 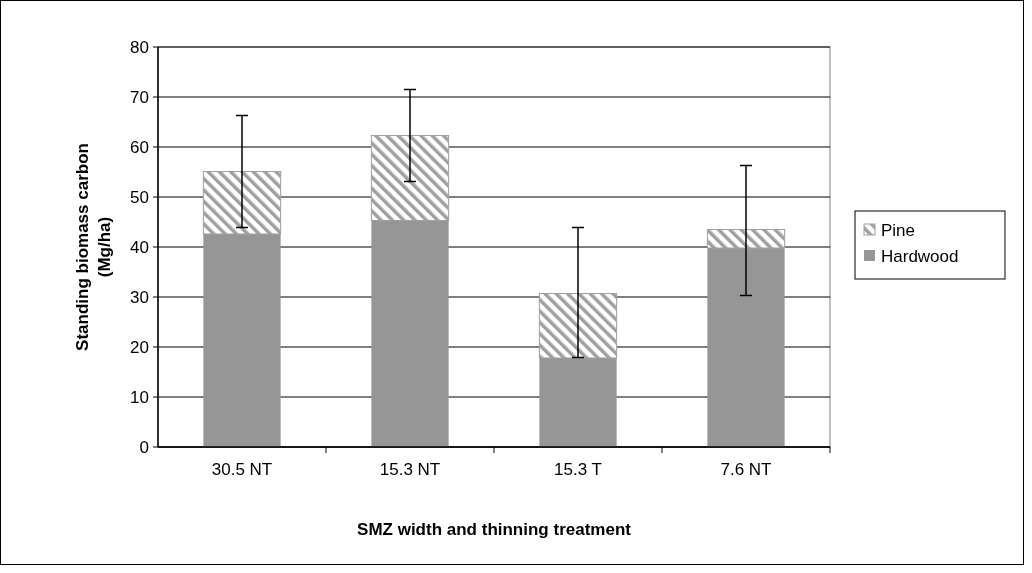 What do you see at coordinates (578, 469) in the screenshot?
I see `x-tick-label: 15.3 T` at bounding box center [578, 469].